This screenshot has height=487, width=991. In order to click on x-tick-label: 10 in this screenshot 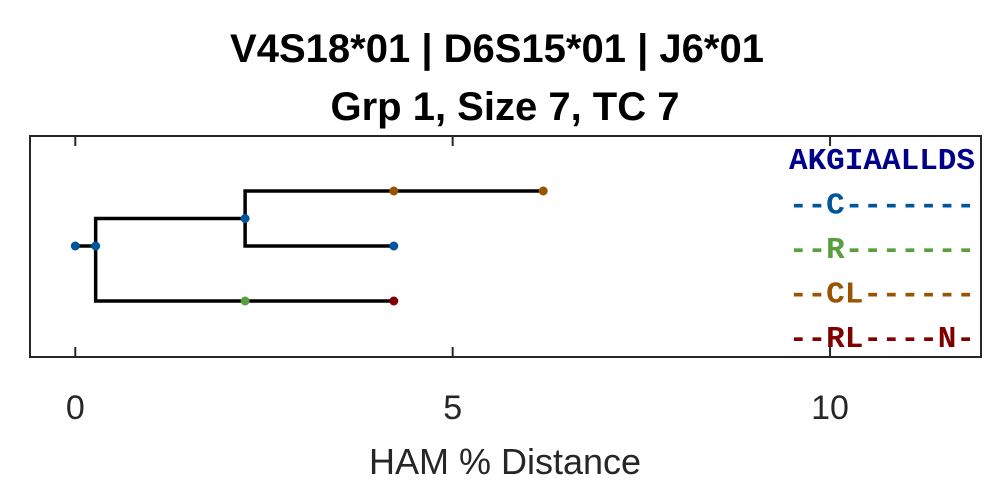, I will do `click(830, 408)`.